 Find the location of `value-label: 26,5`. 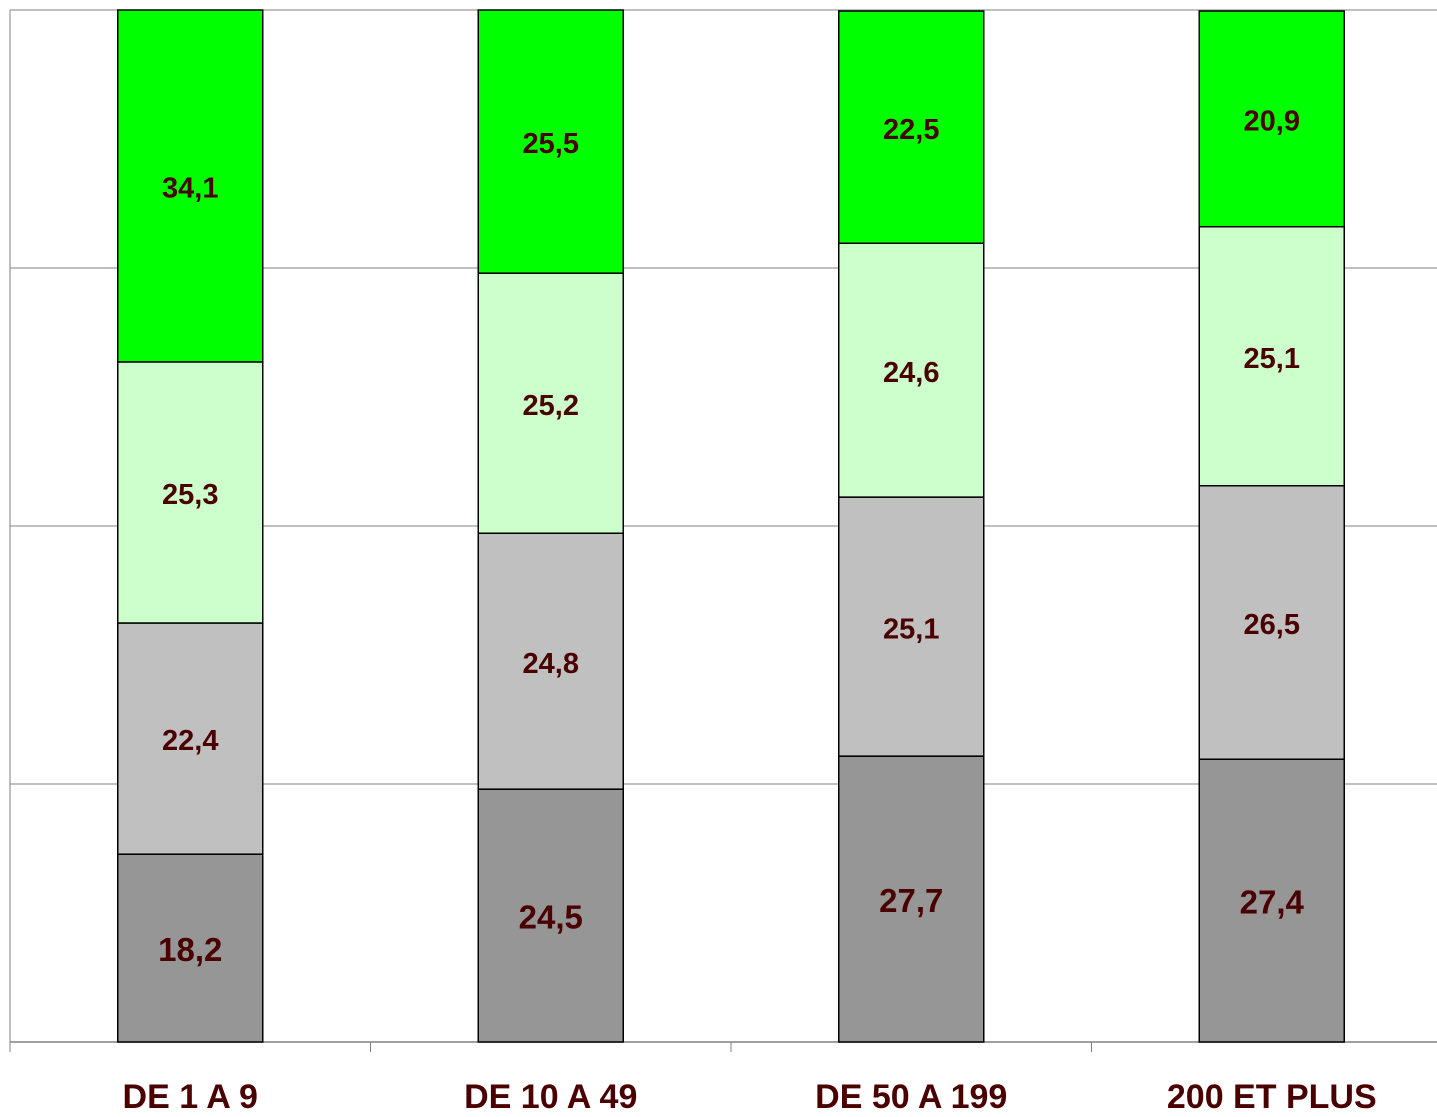

value-label: 26,5 is located at coordinates (1272, 625).